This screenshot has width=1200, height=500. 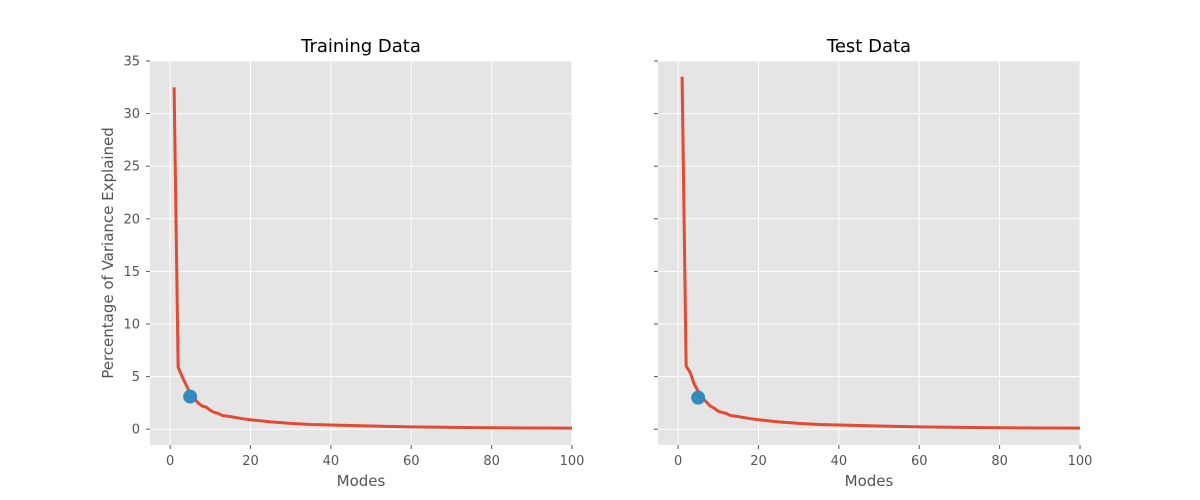 What do you see at coordinates (136, 430) in the screenshot?
I see `y-tick-label: 0` at bounding box center [136, 430].